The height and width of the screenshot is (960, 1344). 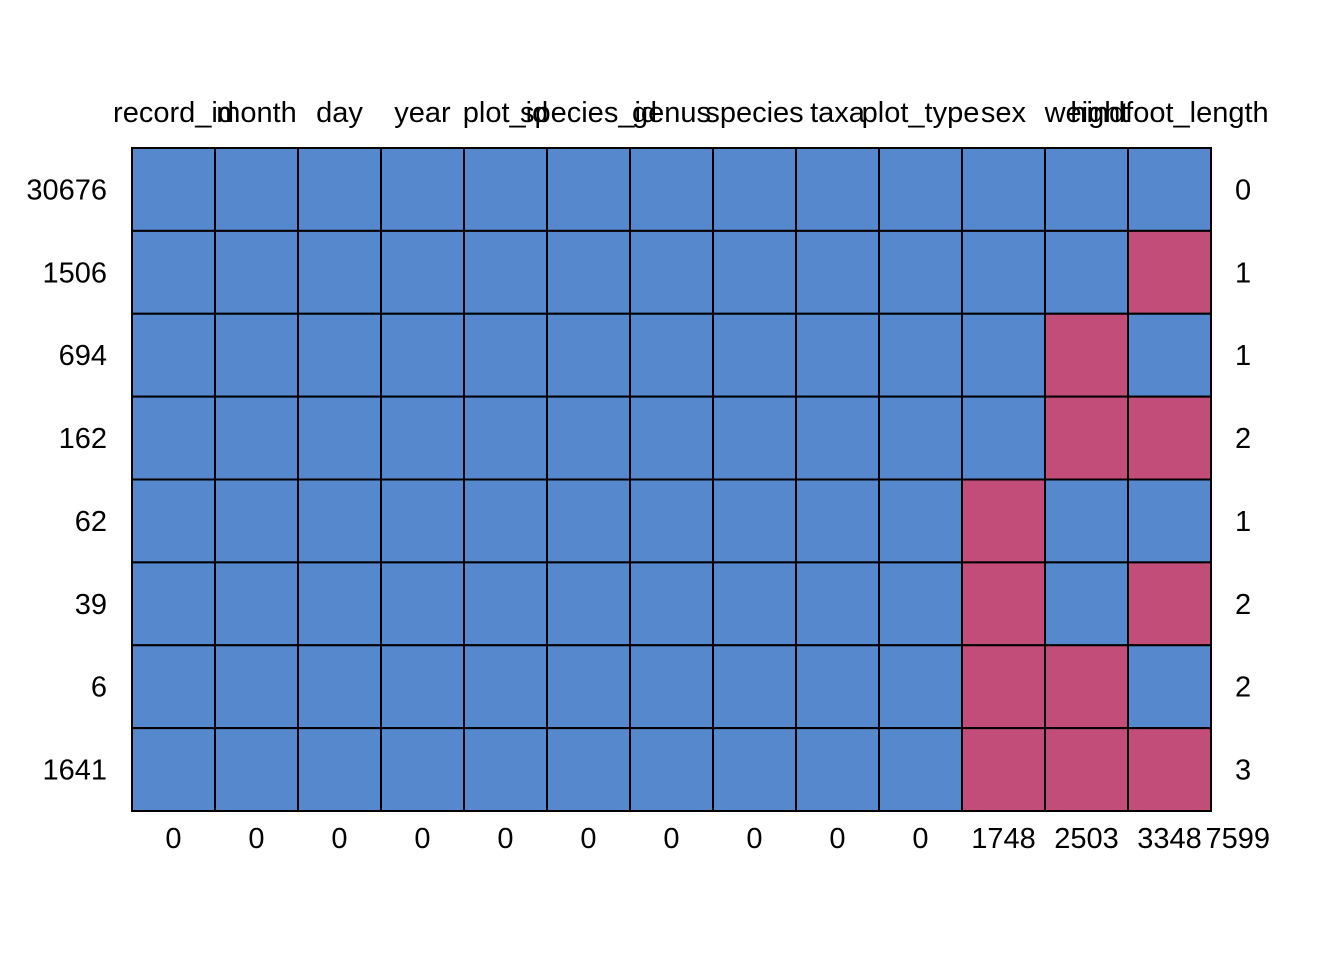 What do you see at coordinates (256, 521) in the screenshot?
I see `pattern-cell-4-month` at bounding box center [256, 521].